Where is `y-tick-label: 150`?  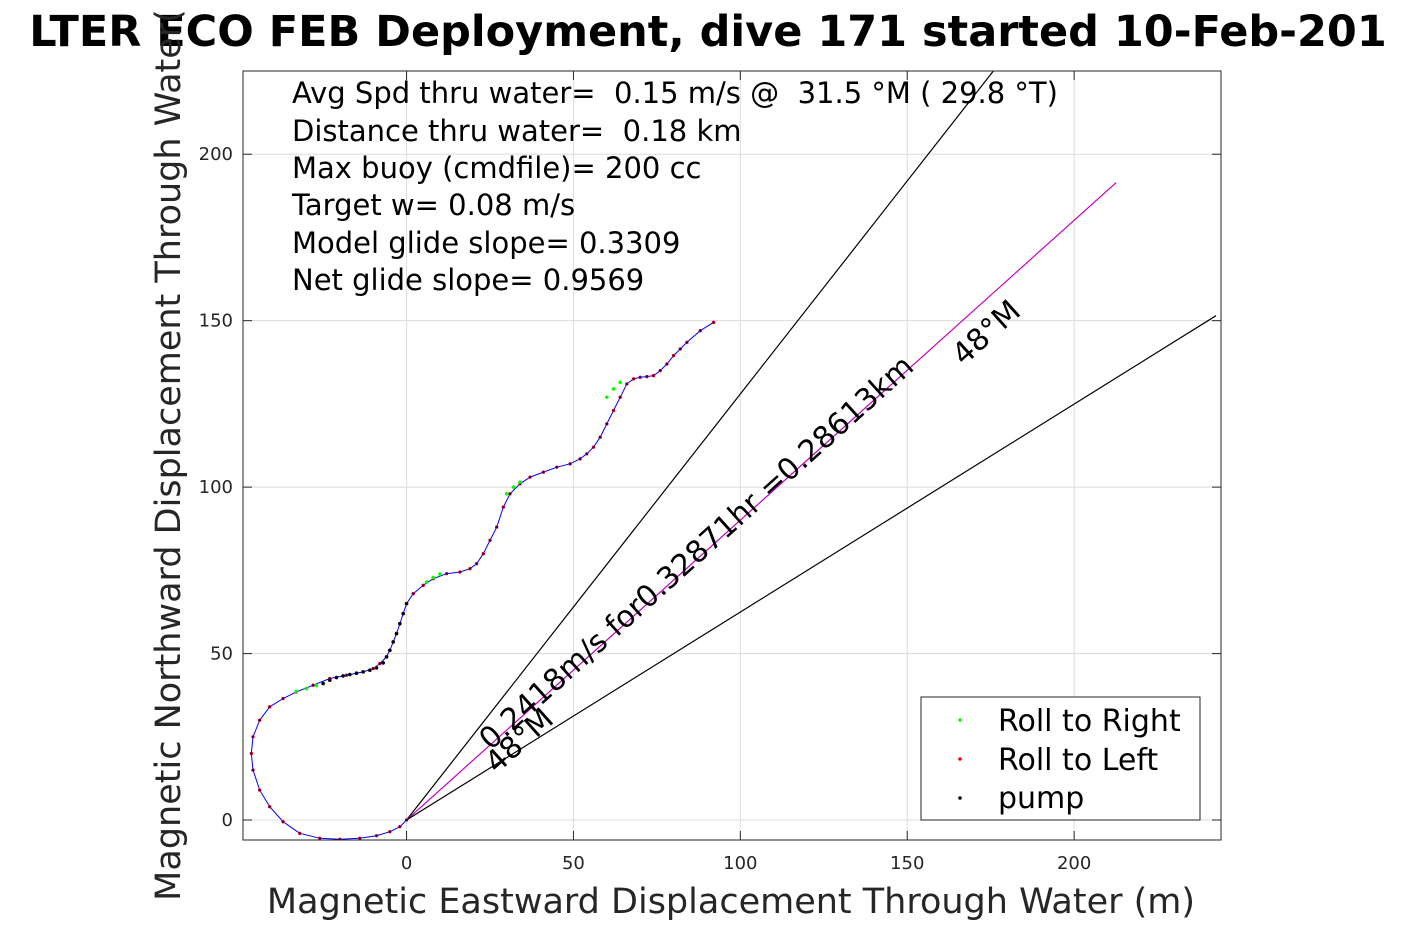 y-tick-label: 150 is located at coordinates (216, 321).